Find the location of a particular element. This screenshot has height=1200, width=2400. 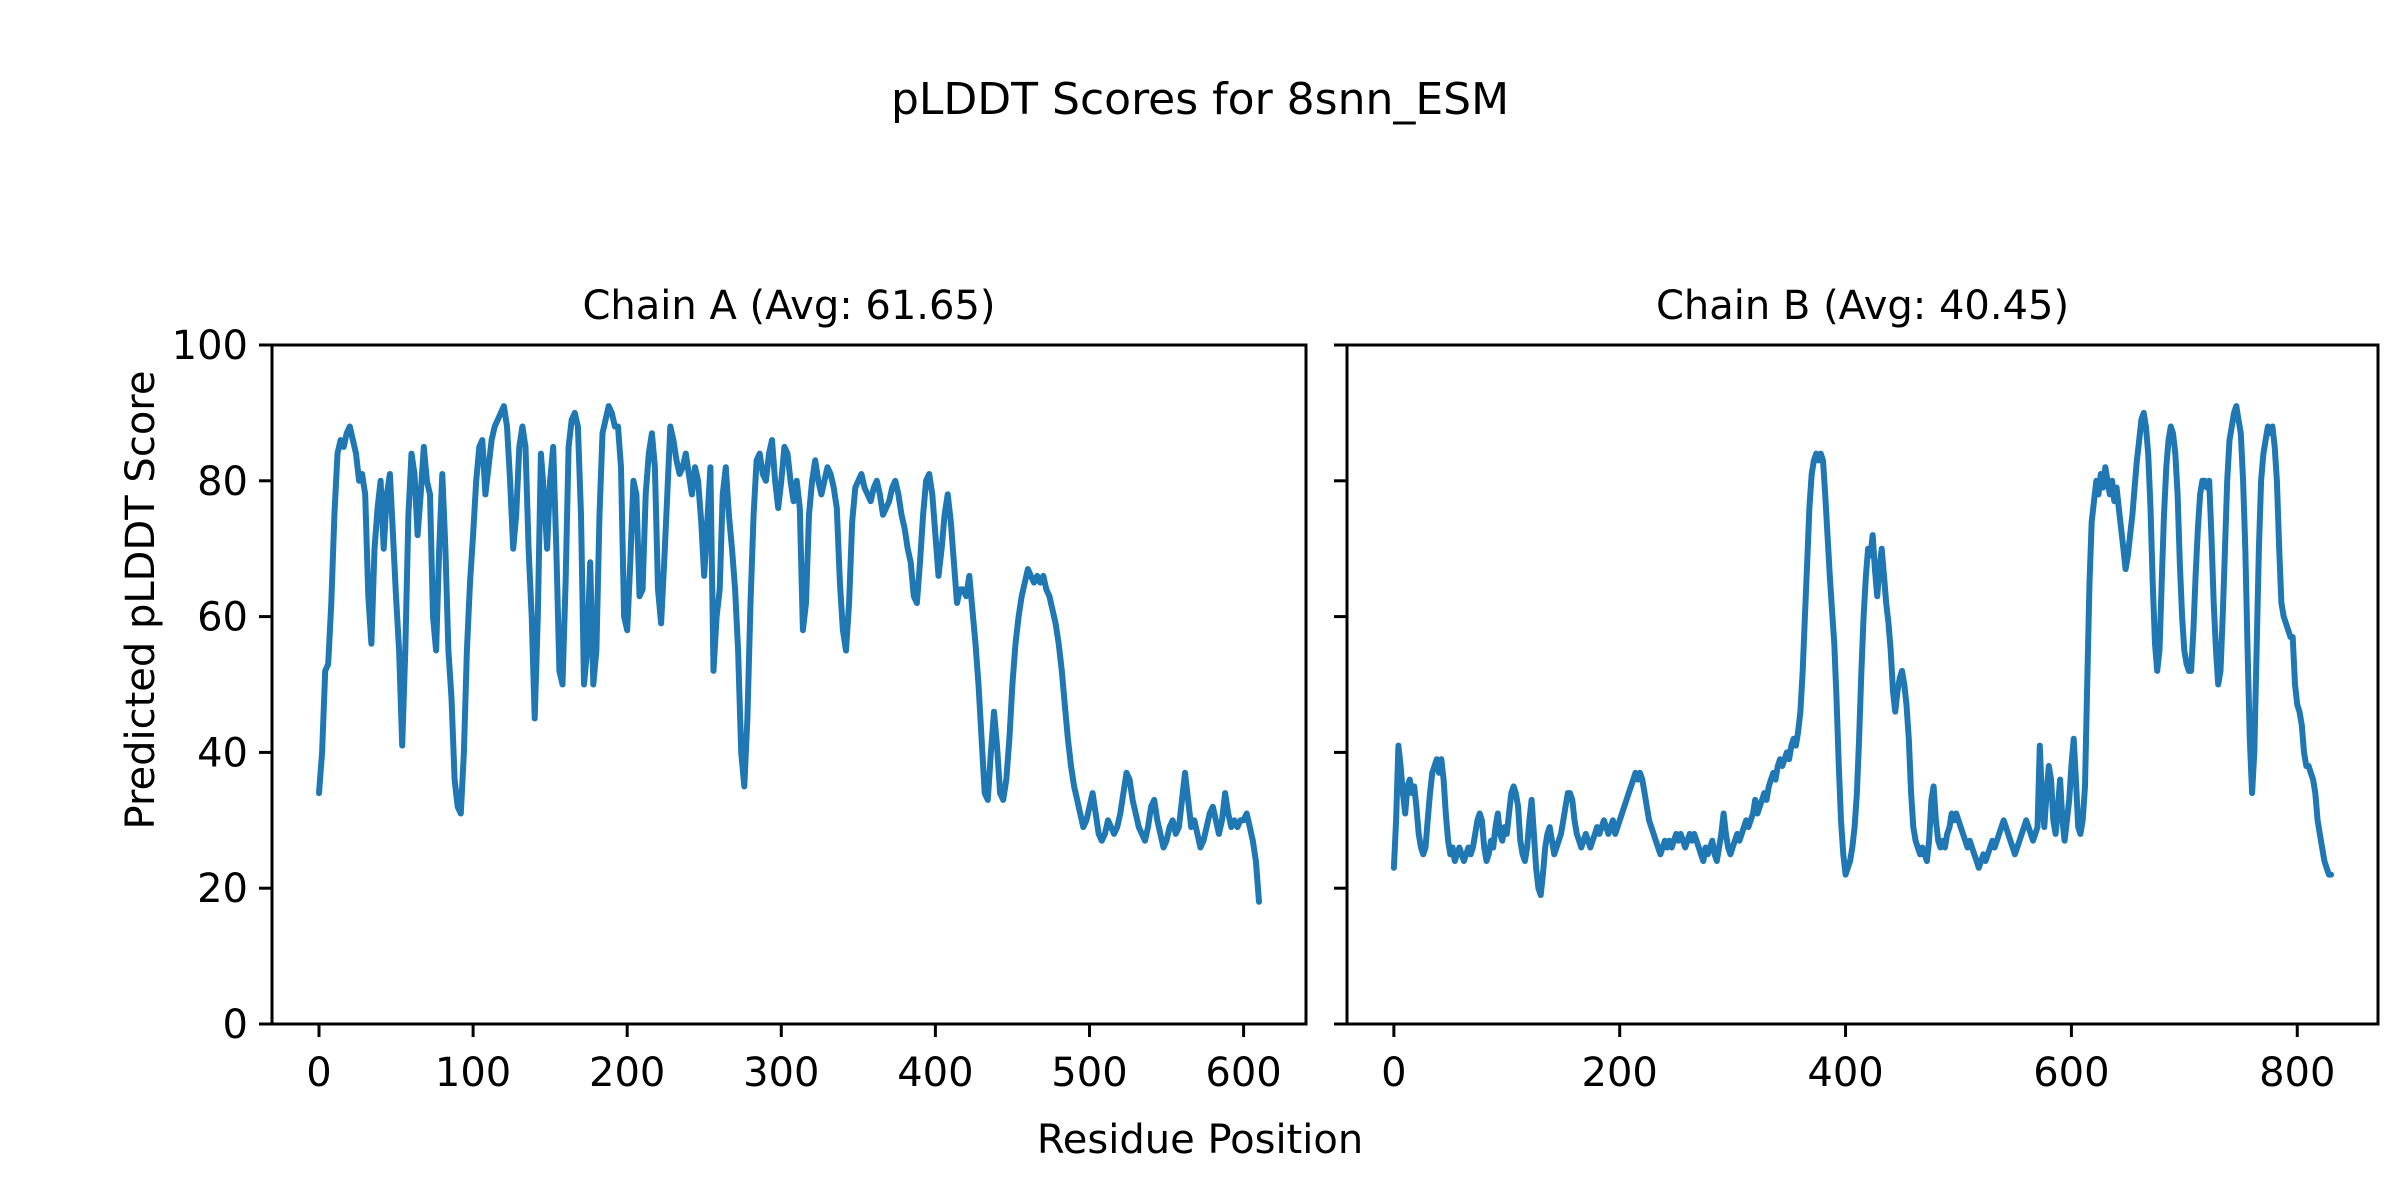

y-tick-label: 20 is located at coordinates (222, 889).